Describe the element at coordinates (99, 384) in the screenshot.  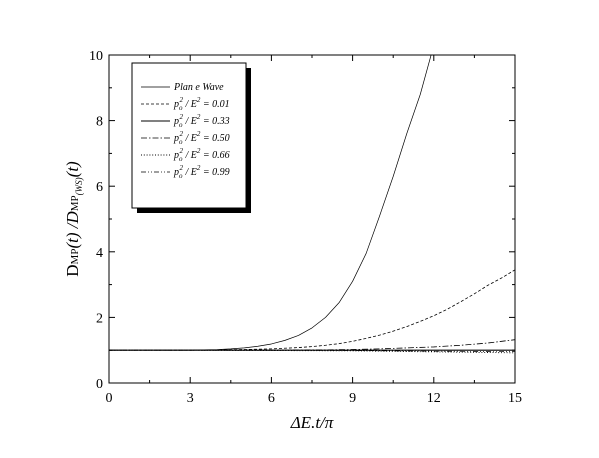
I see `y-tick-label: 0` at that location.